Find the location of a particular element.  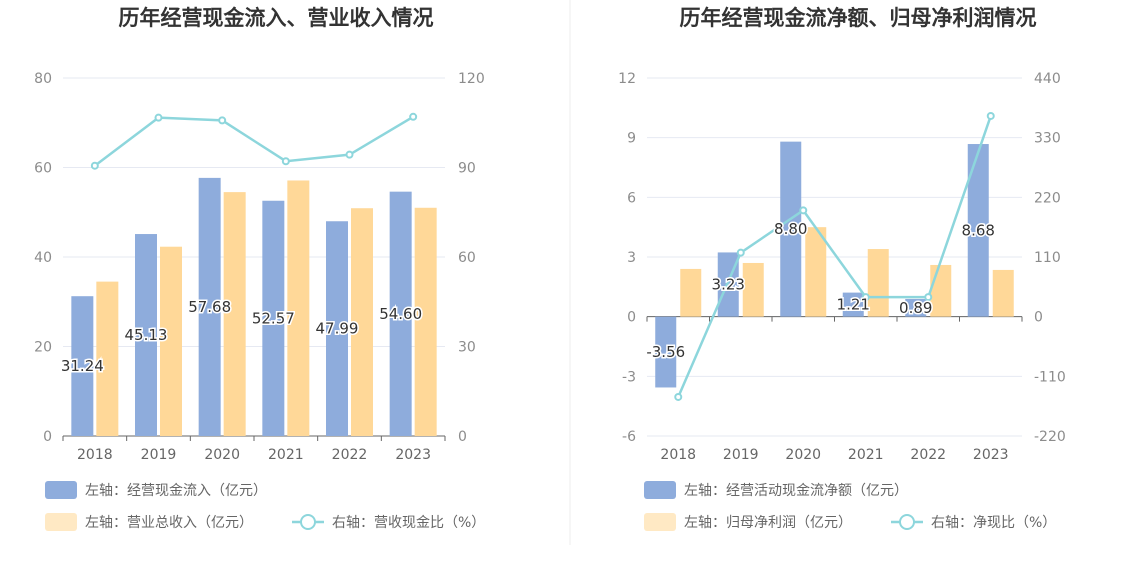

legend-label: 左轴：经营活动现金流净额（亿元） is located at coordinates (796, 491).